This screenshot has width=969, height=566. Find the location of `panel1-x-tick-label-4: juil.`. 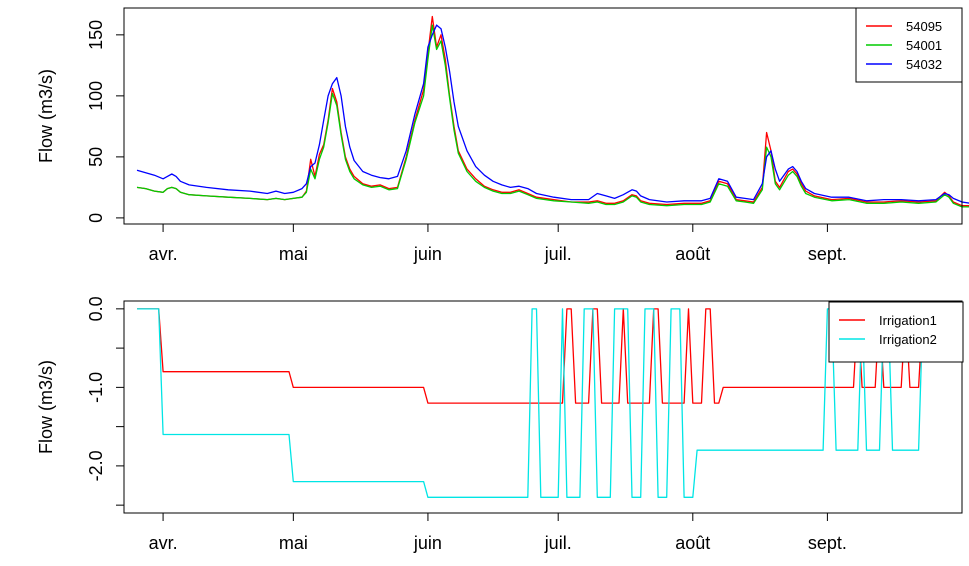

panel1-x-tick-label-4: juil. is located at coordinates (558, 254).